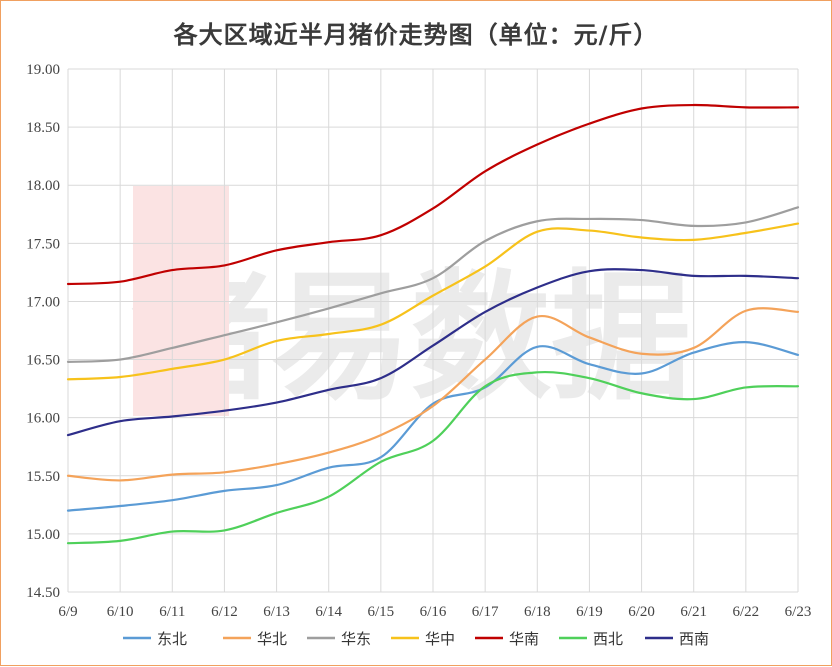  Describe the element at coordinates (43, 593) in the screenshot. I see `y-tick-label: 14.50` at that location.